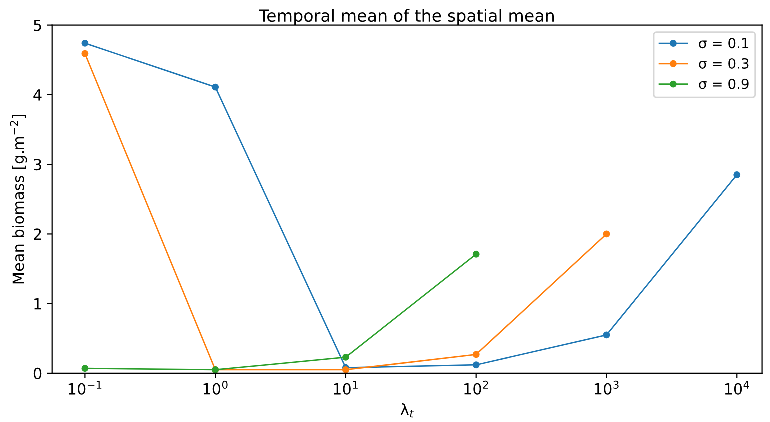 This screenshot has height=422, width=770. Describe the element at coordinates (38, 374) in the screenshot. I see `y-tick-label: 0` at that location.